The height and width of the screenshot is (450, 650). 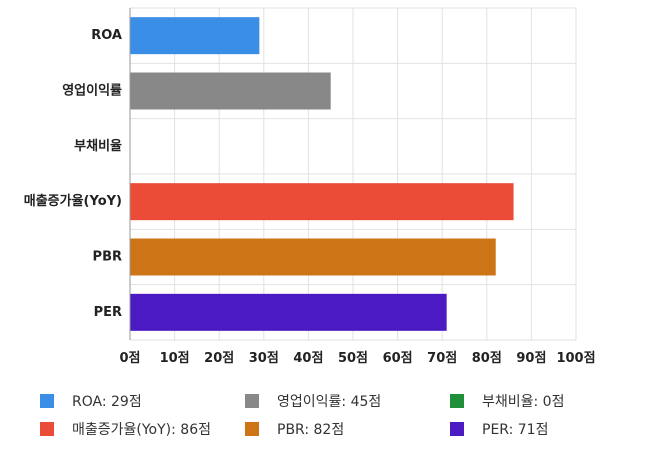 I want to click on legend-item: PER: 71점, so click(x=535, y=429).